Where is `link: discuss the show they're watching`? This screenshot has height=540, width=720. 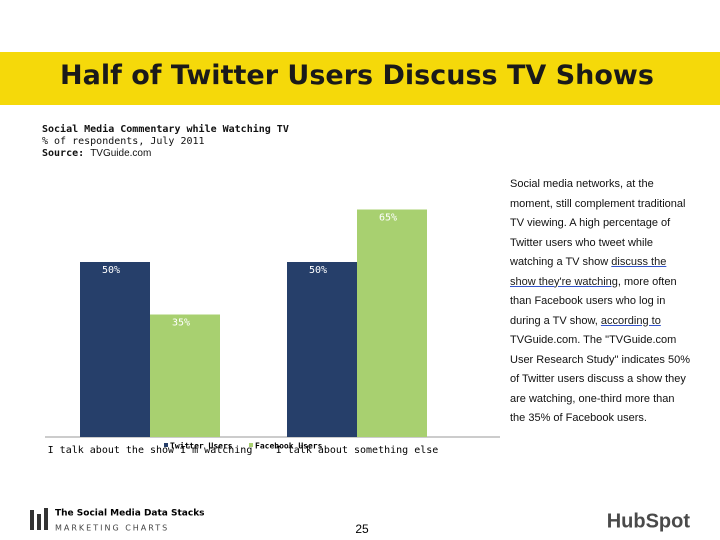
link: discuss the show they're watching is located at coordinates (588, 272).